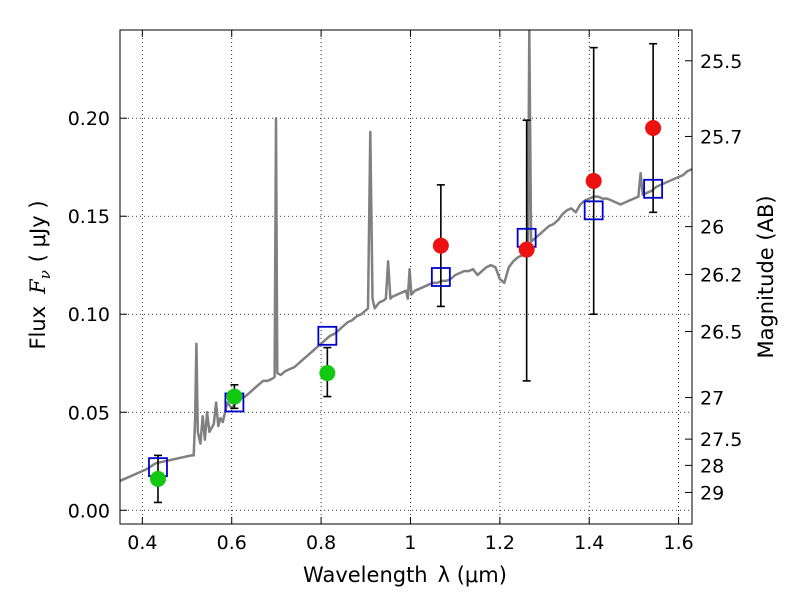 Image resolution: width=800 pixels, height=600 pixels. Describe the element at coordinates (365, 575) in the screenshot. I see `x-axis-label-text: Wavelength` at that location.